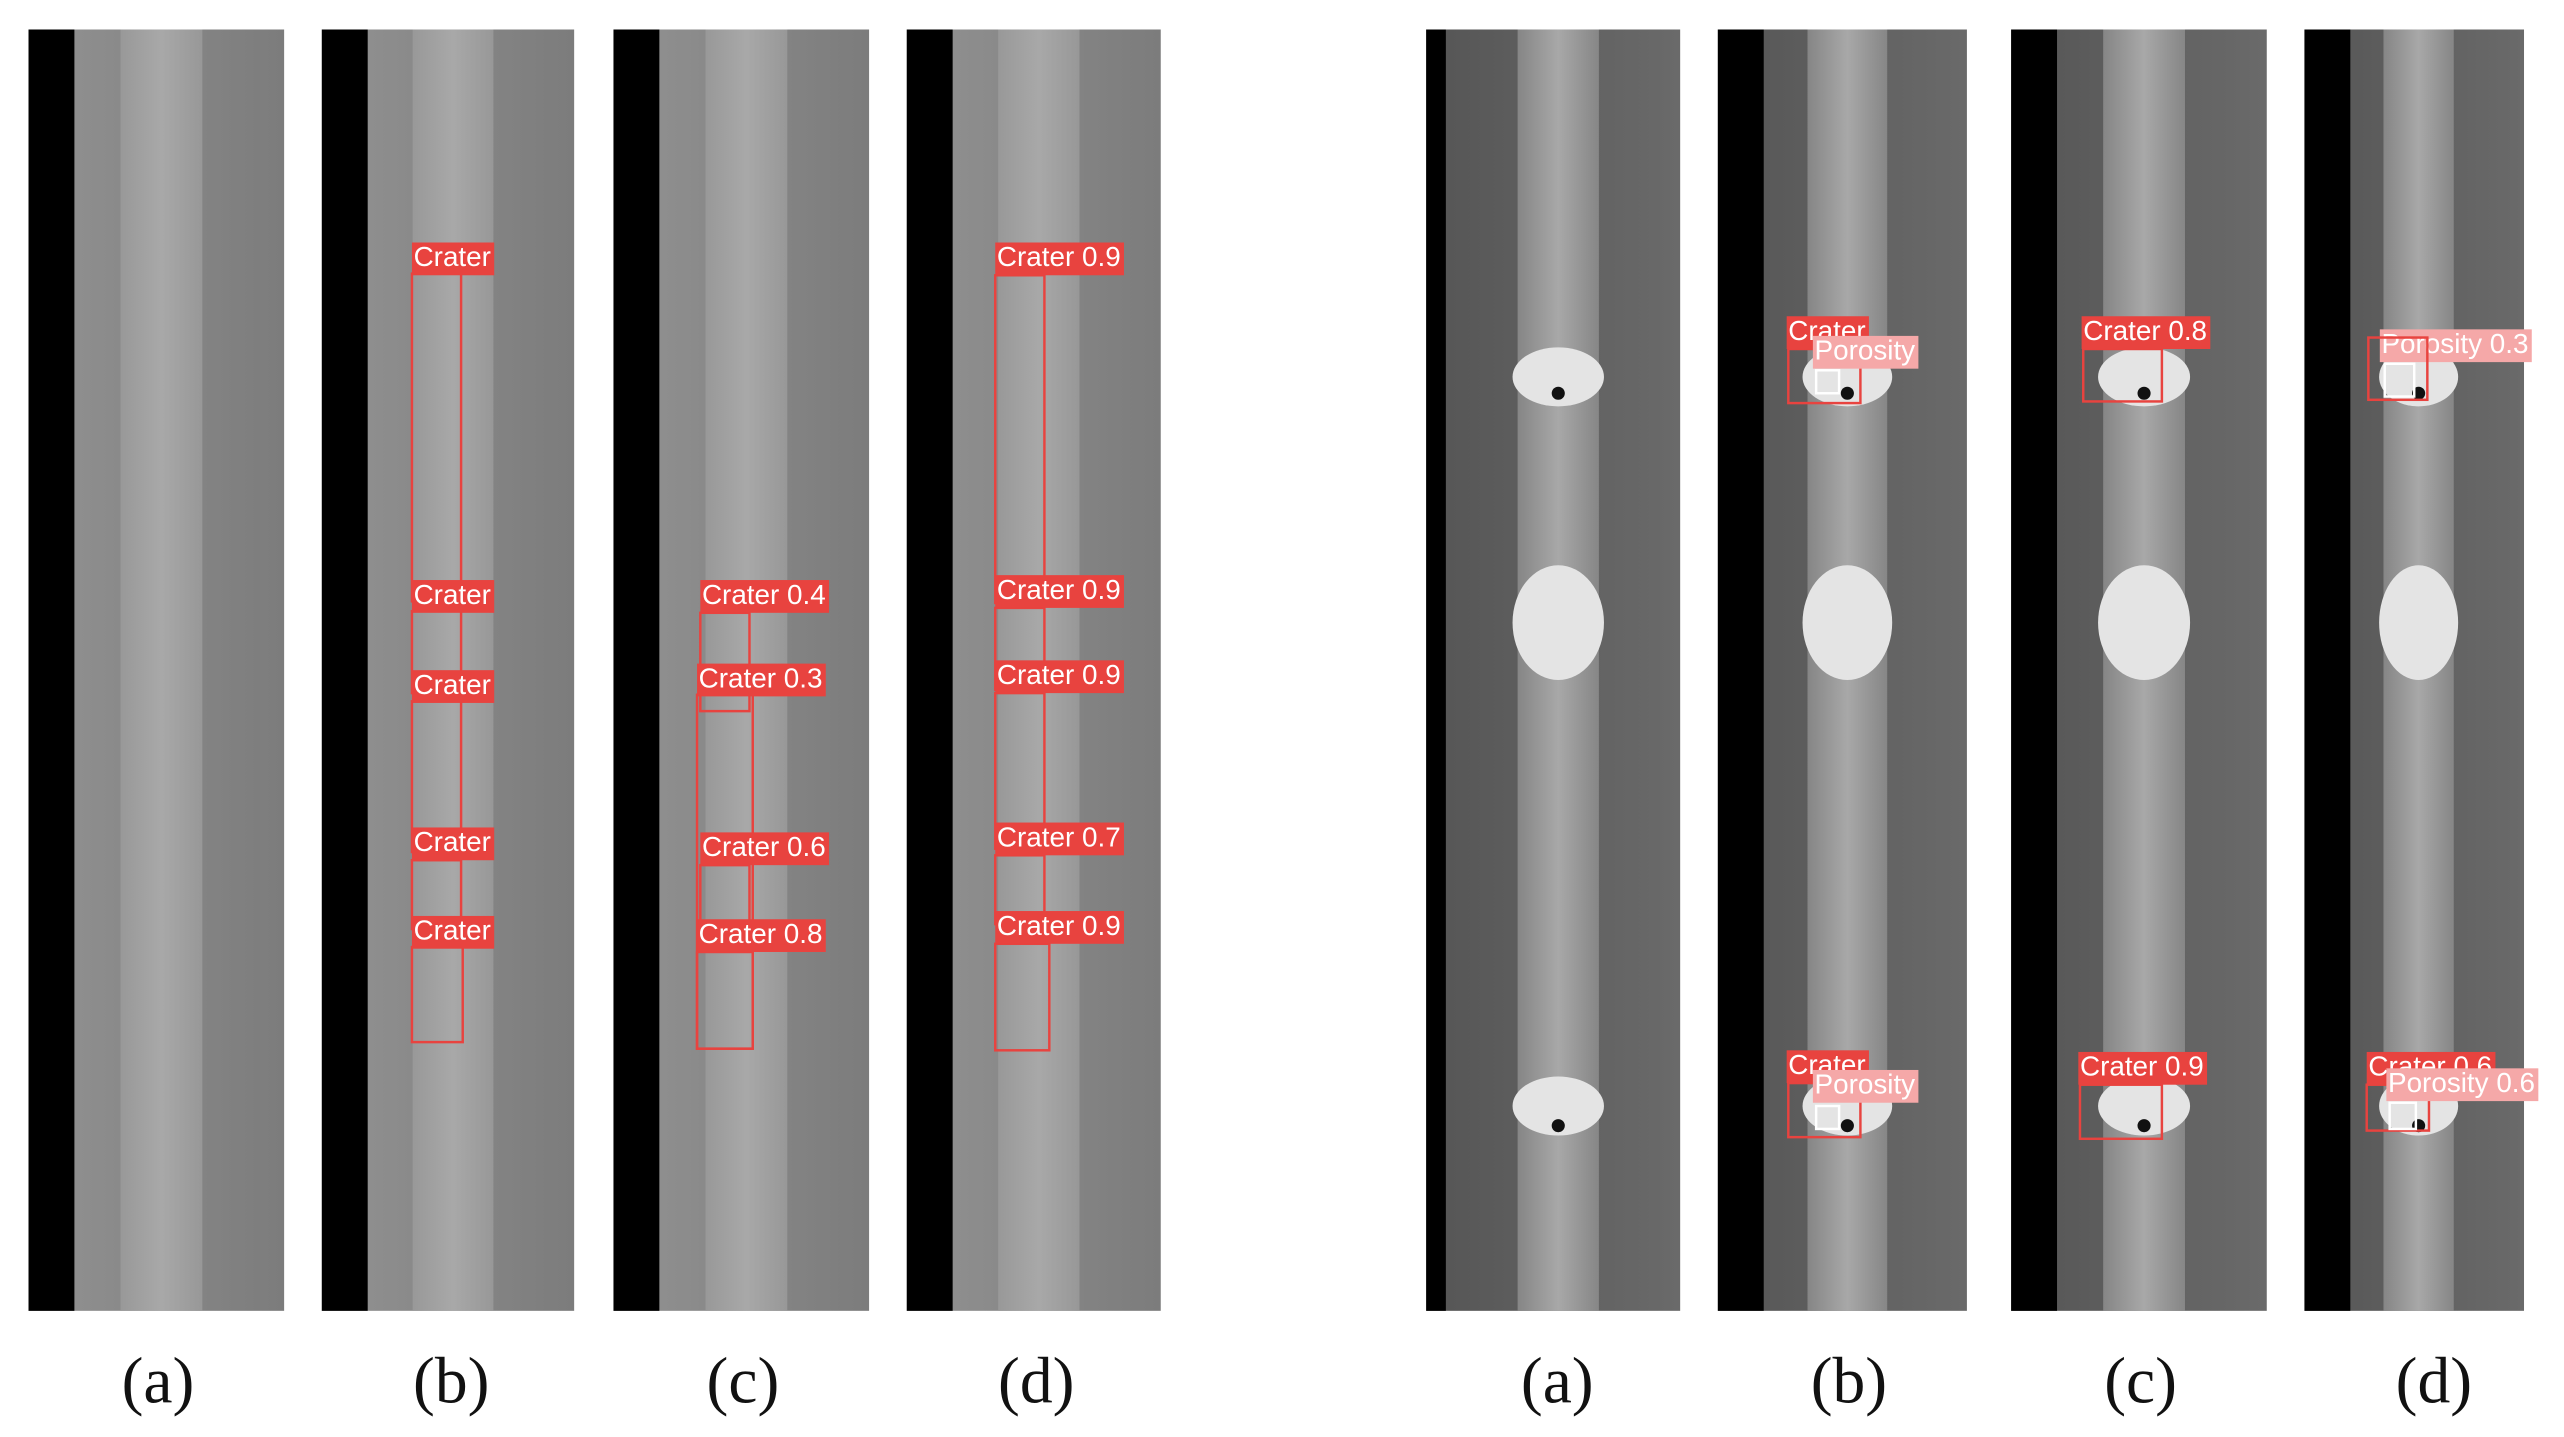  I want to click on detection-label: Porosity 0.3, so click(2454, 343).